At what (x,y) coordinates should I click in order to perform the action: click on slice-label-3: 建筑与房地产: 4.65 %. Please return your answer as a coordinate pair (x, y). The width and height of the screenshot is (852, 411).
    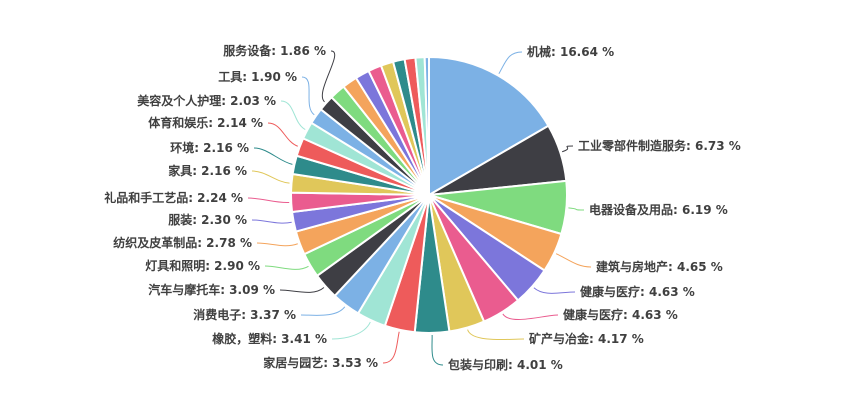
    Looking at the image, I should click on (659, 266).